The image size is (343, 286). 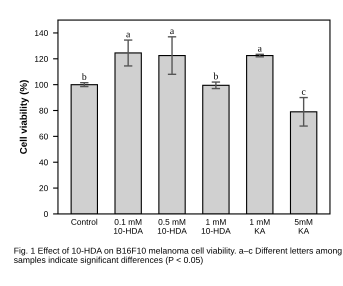 I want to click on caption: Fig. 1 Effect of 10-HDA on B16F10 melanoma cell viability. a–c Different letters among samples indicate significant differences (P < 0.05), so click(x=178, y=256).